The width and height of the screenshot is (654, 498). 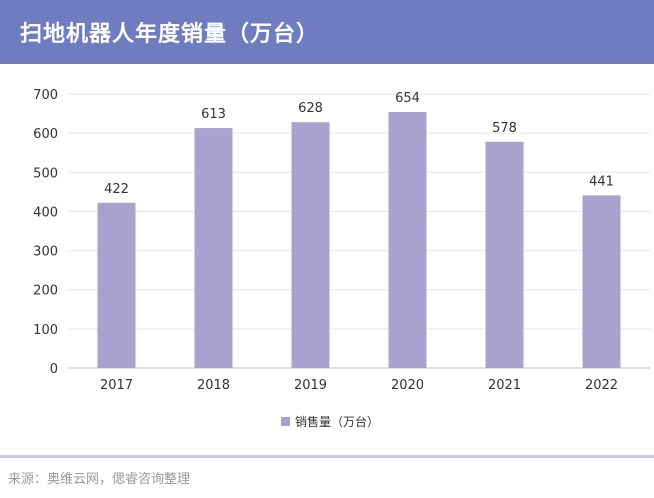 I want to click on y-tick-label: 0, so click(x=54, y=369).